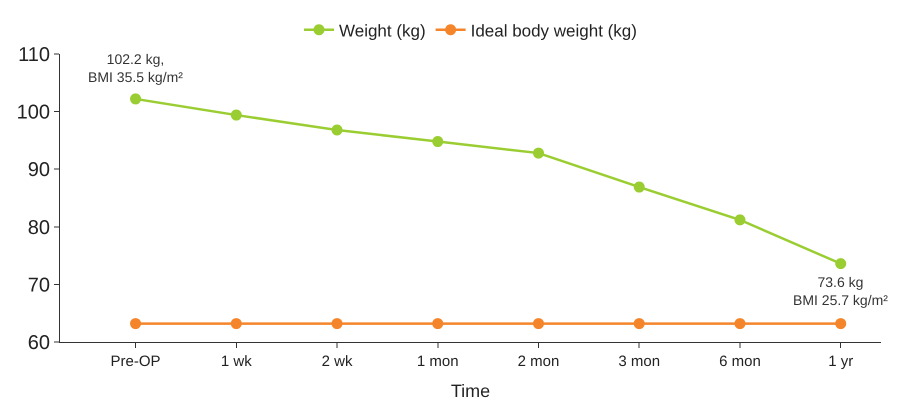 The image size is (901, 410). What do you see at coordinates (236, 361) in the screenshot?
I see `x-tick-label: 1 wk` at bounding box center [236, 361].